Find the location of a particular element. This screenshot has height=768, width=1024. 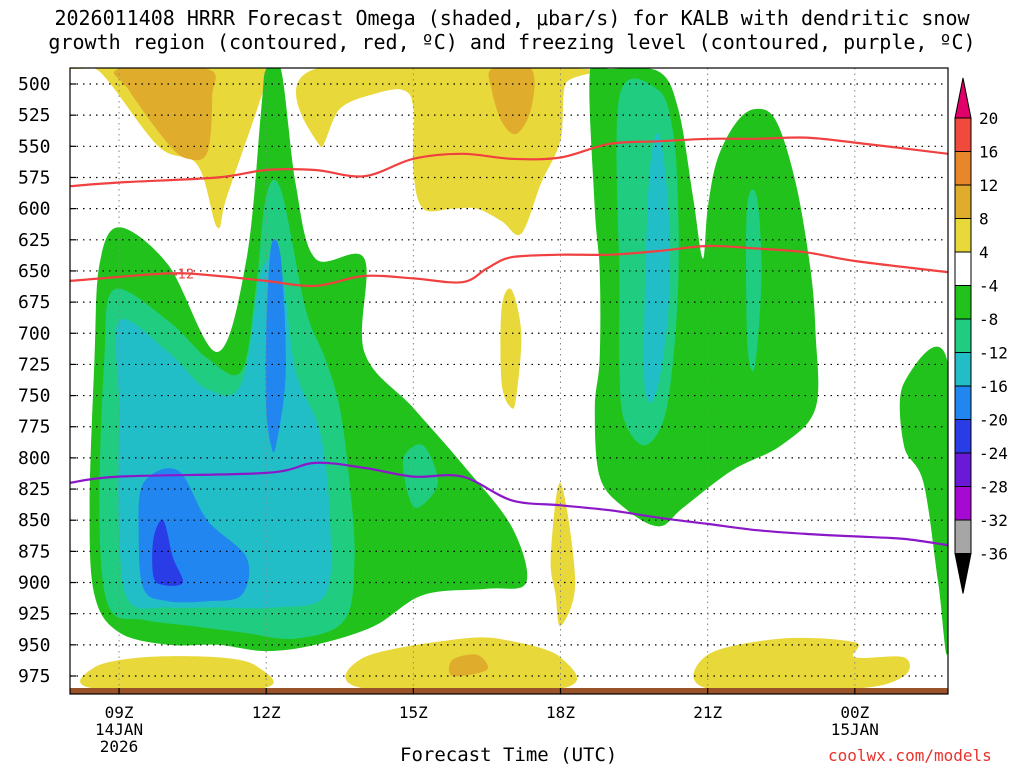

x-tick-label: 2026 is located at coordinates (119, 746).